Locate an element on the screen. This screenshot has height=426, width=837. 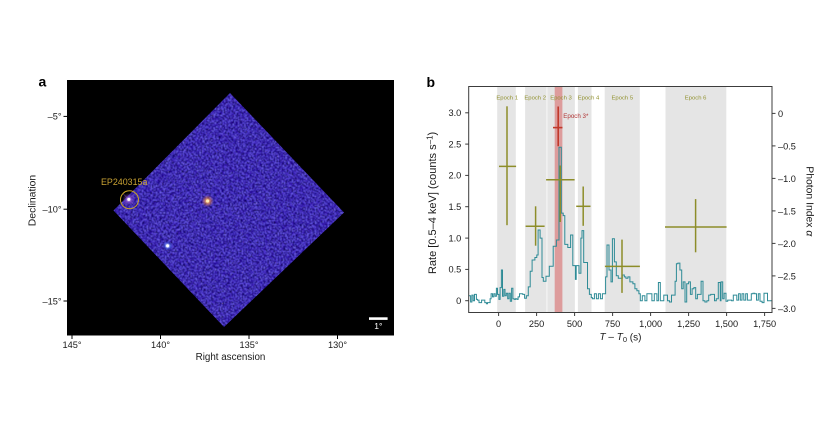
svg-text: 1,000 is located at coordinates (650, 324).